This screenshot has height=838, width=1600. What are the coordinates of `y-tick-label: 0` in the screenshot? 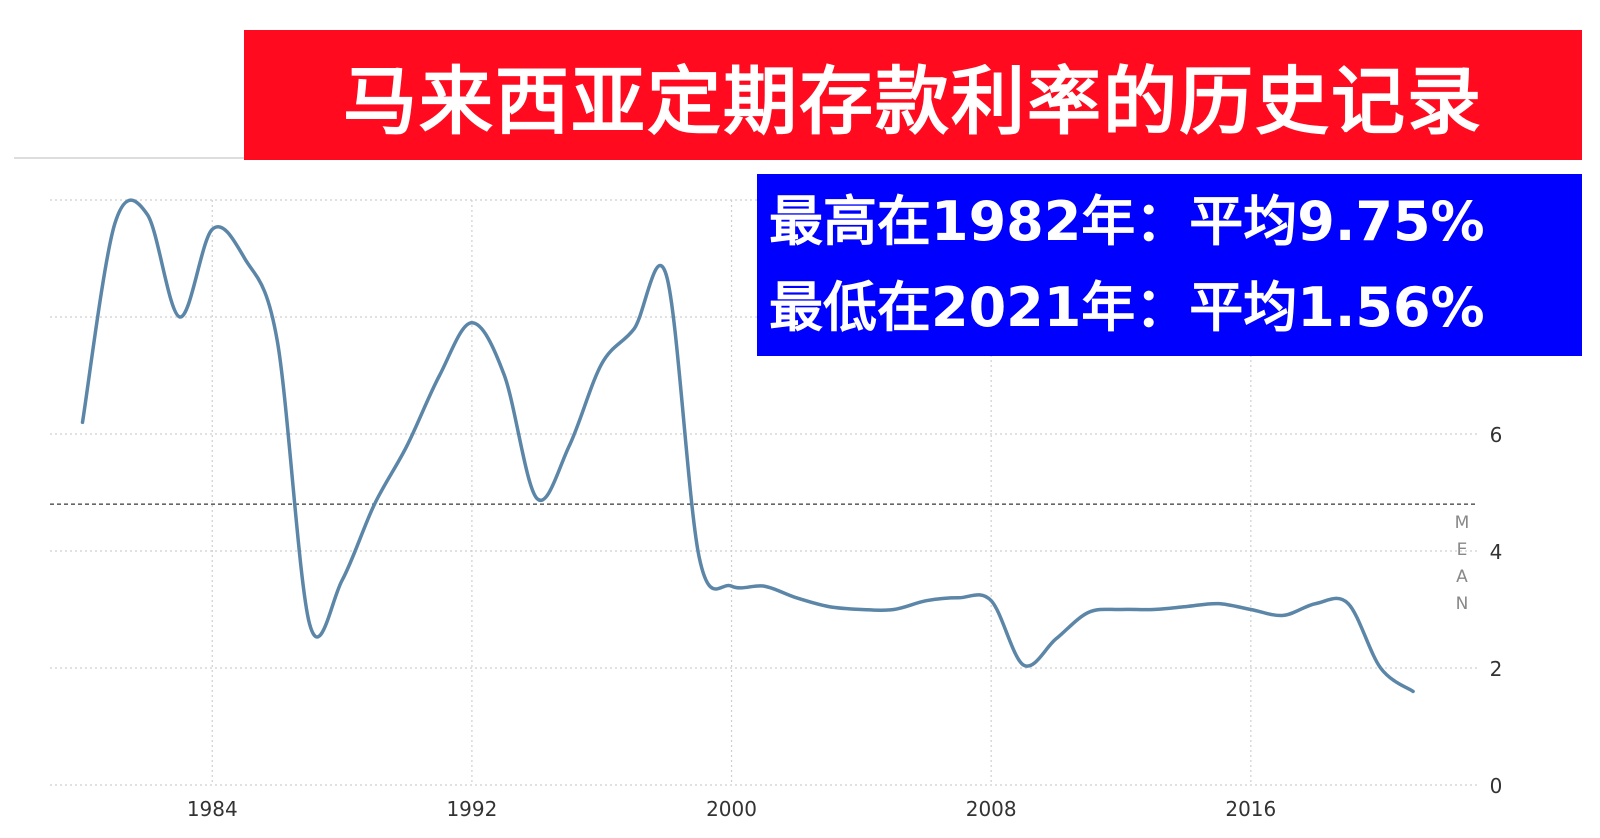 It's located at (1496, 786).